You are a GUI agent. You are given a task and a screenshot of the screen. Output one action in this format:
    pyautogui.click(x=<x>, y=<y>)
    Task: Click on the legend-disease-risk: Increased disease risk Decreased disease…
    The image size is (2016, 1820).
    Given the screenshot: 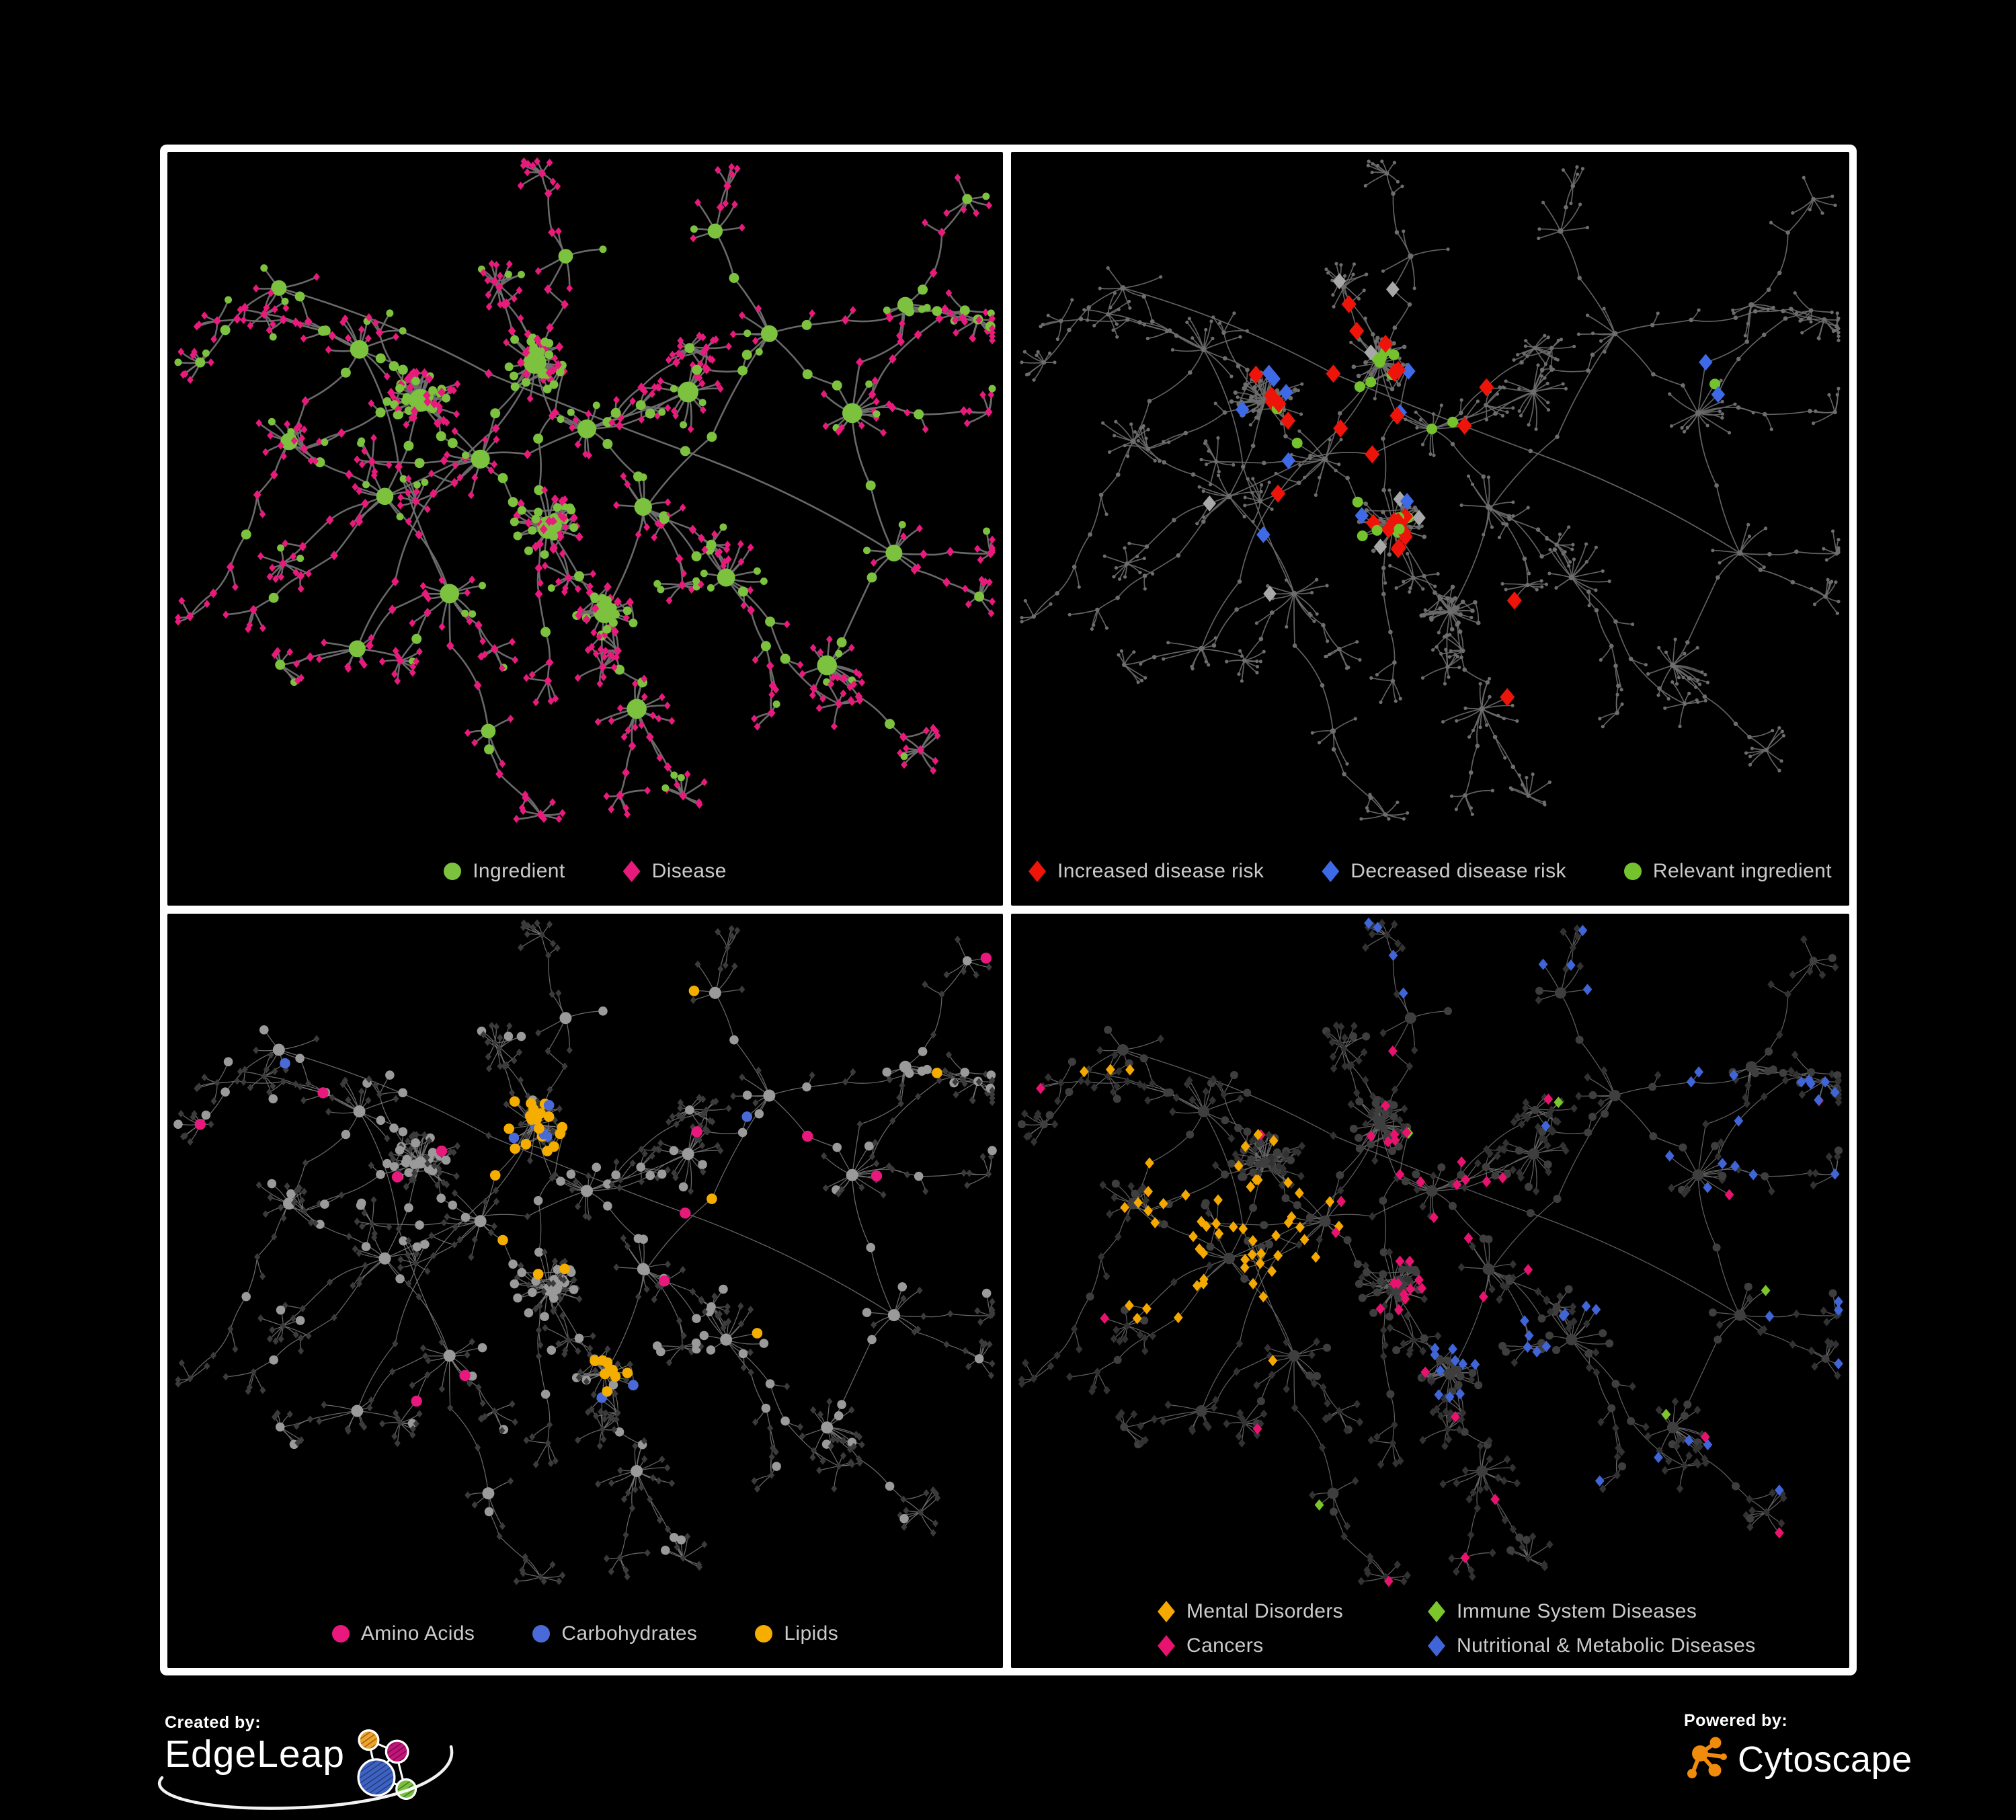 What is the action you would take?
    pyautogui.click(x=1430, y=871)
    